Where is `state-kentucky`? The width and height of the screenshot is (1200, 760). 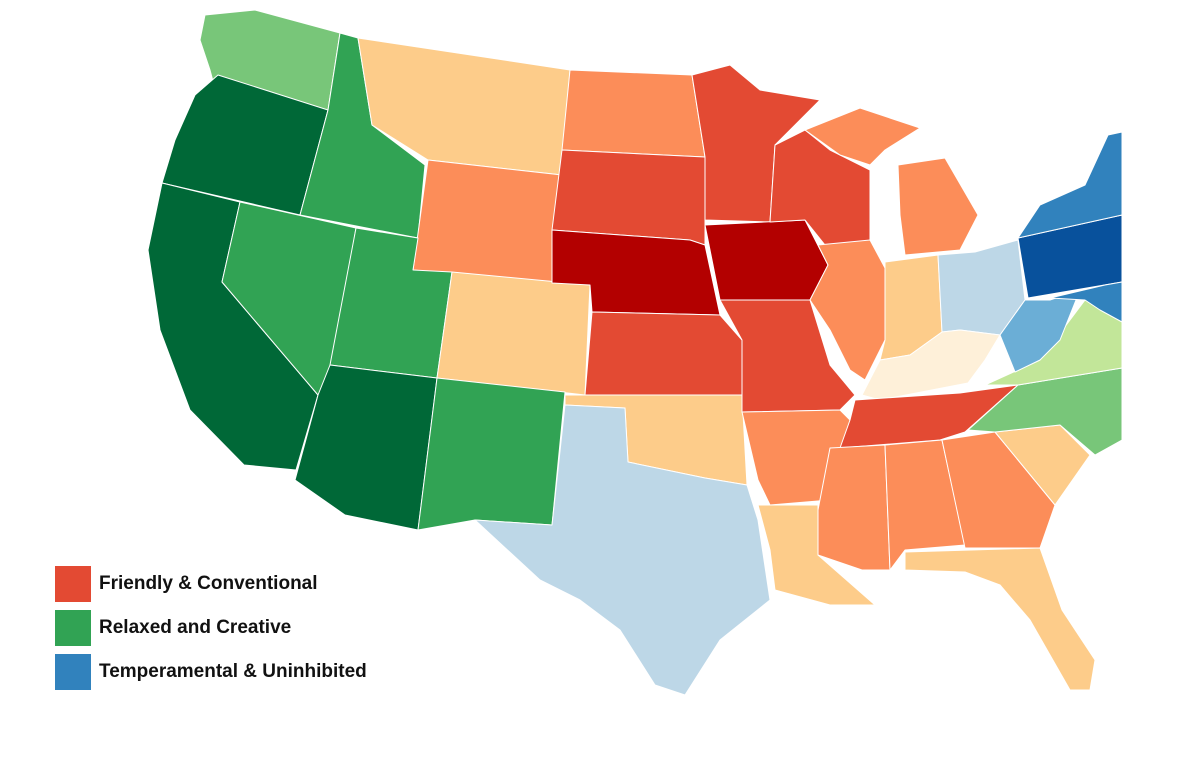
state-kentucky is located at coordinates (931, 365).